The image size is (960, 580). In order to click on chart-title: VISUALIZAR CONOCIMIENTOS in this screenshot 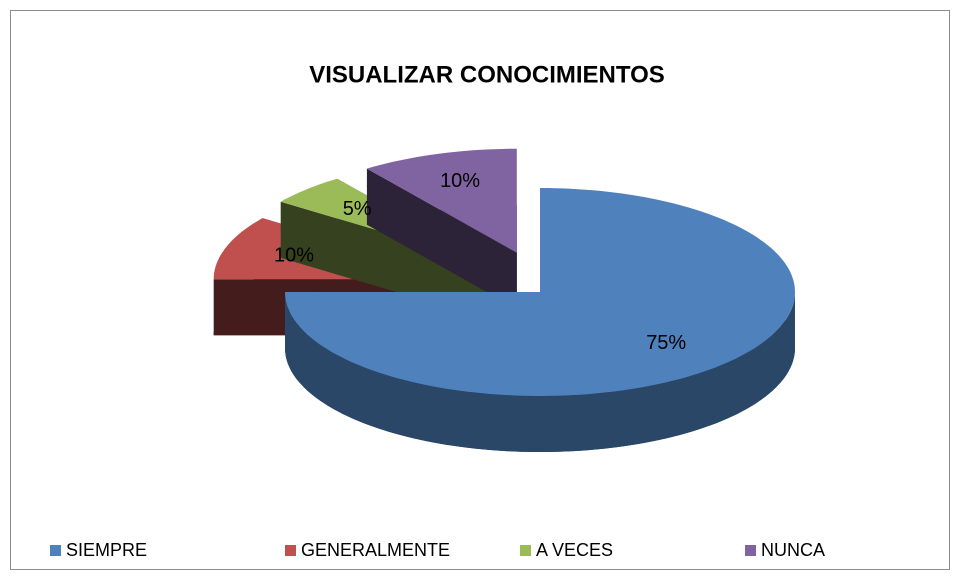, I will do `click(487, 74)`.